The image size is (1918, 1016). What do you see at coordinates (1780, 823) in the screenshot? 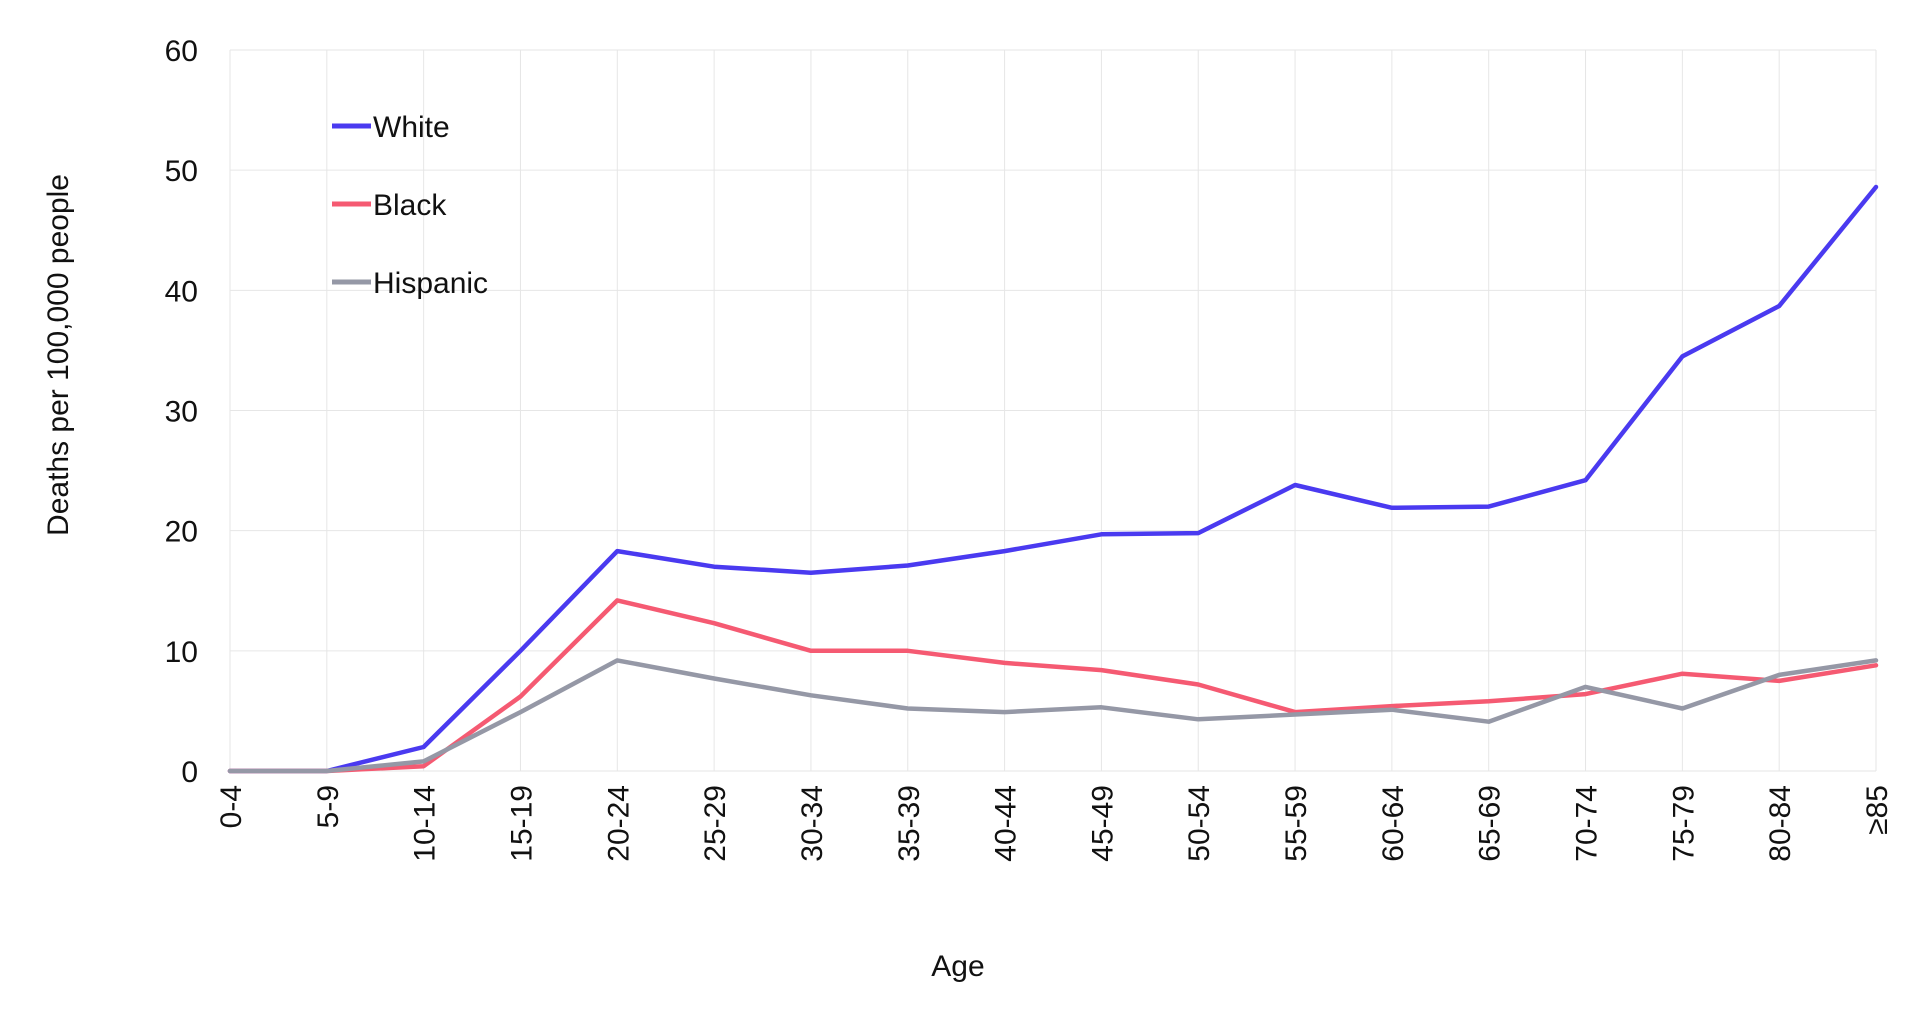
I see `x-tick-label: 80-84` at bounding box center [1780, 823].